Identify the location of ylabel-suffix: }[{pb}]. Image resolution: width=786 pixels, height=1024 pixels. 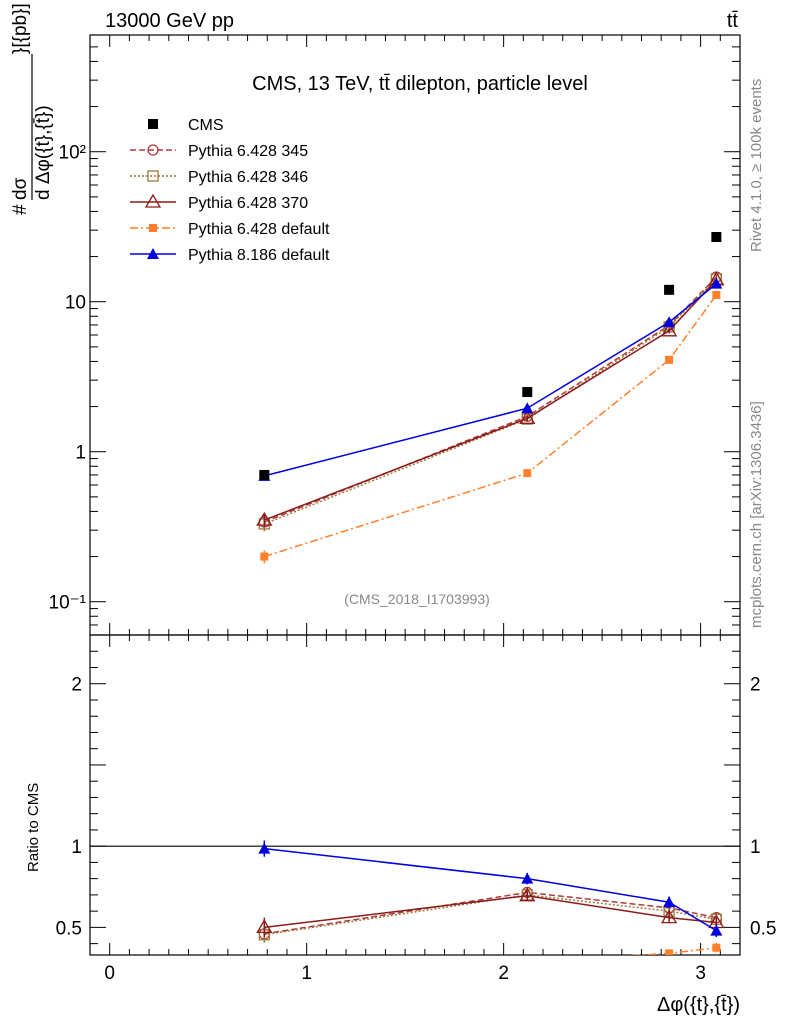
(20, 28).